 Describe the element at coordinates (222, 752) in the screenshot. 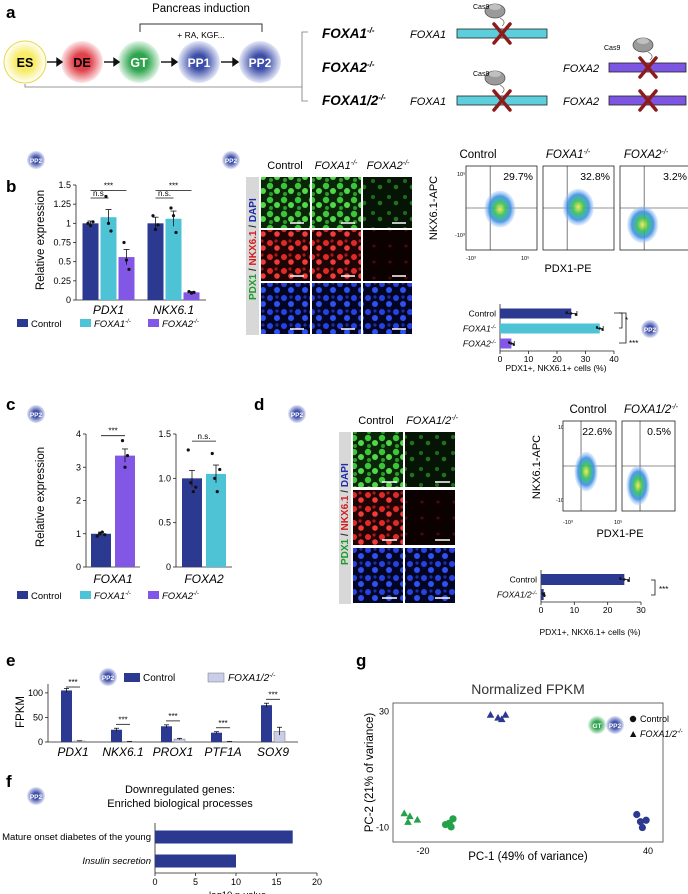

I see `category-label-ptf1a: PTF1A` at that location.